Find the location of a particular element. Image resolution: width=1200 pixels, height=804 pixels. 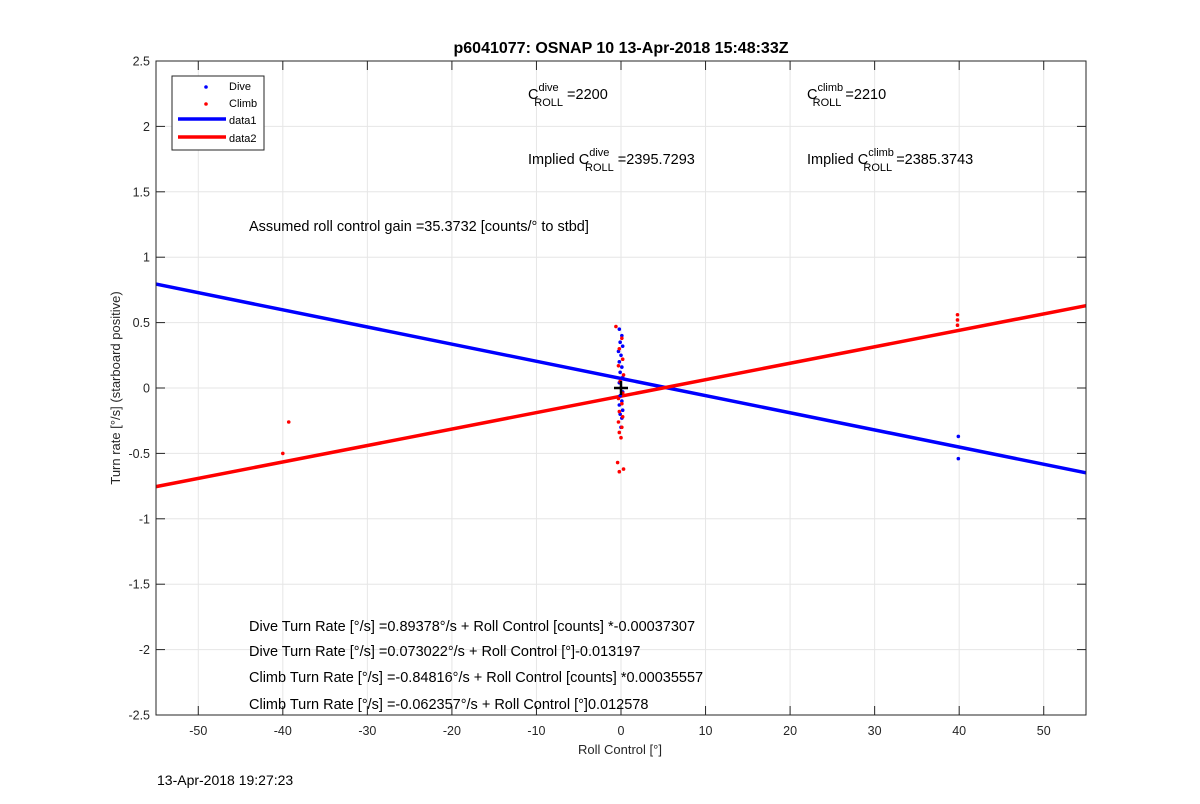

y-tick-label: -0.5 is located at coordinates (139, 454).